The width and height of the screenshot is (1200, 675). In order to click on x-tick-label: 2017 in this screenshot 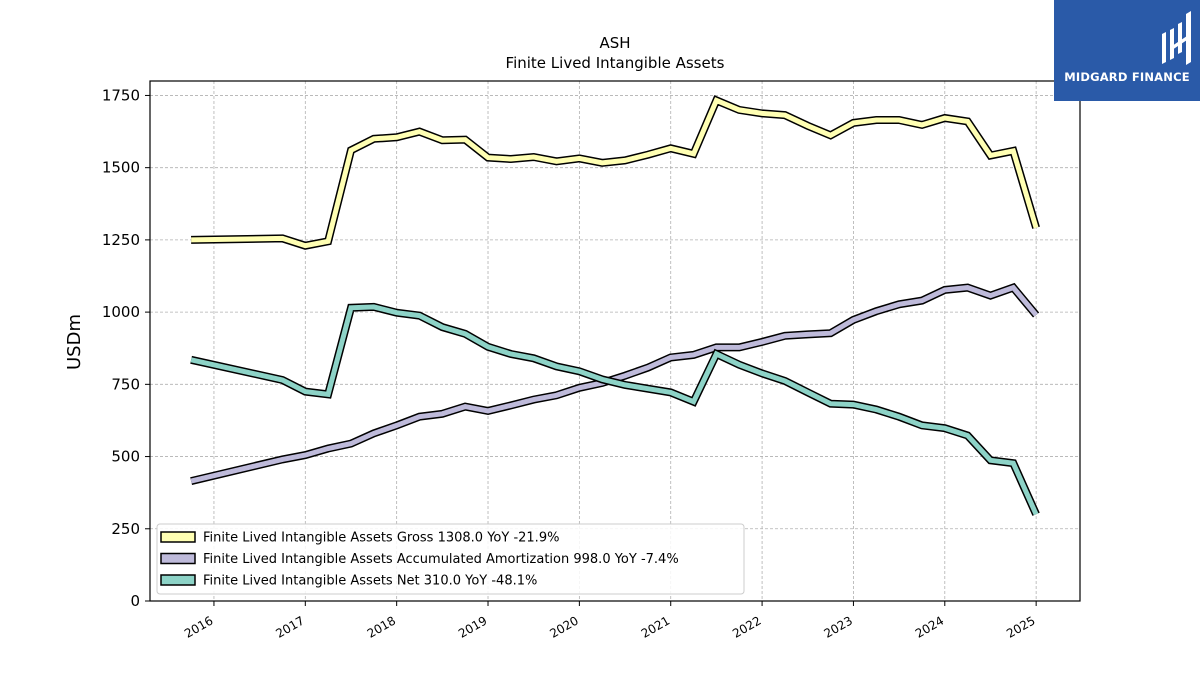, I will do `click(289, 626)`.